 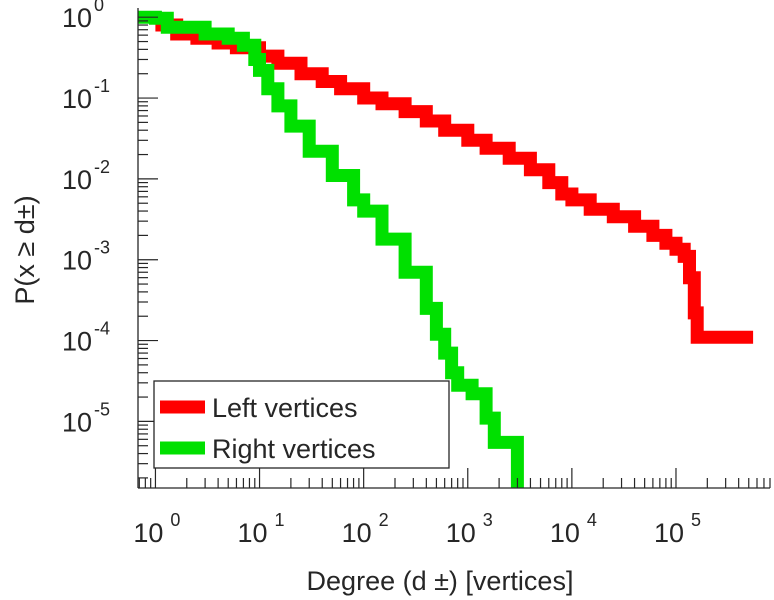 I want to click on x-tick-label: 10 2, so click(x=365, y=529).